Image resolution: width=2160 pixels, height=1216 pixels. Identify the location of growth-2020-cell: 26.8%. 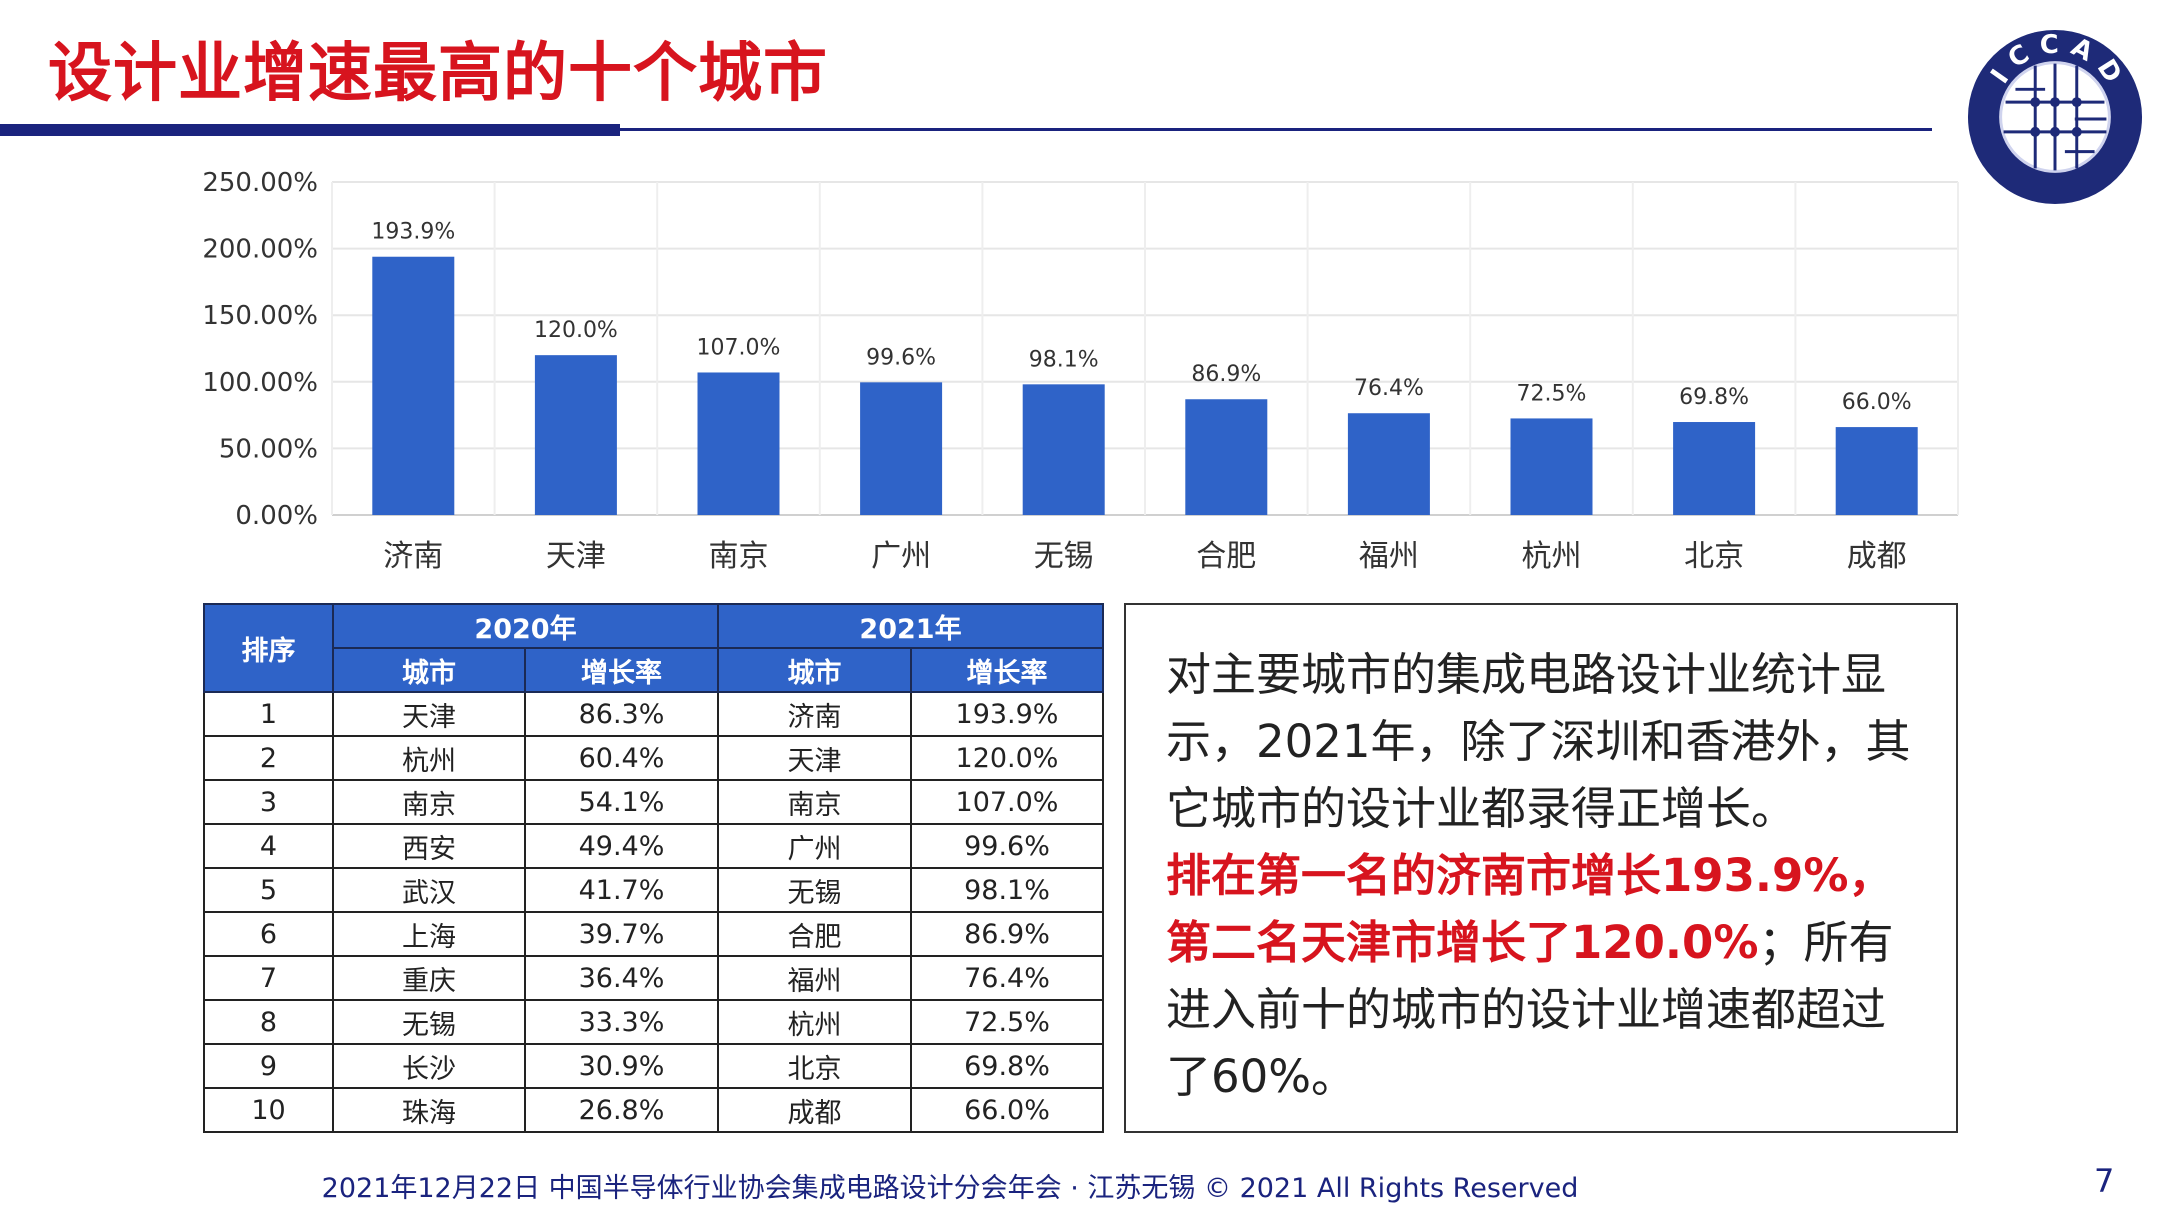
(621, 1110).